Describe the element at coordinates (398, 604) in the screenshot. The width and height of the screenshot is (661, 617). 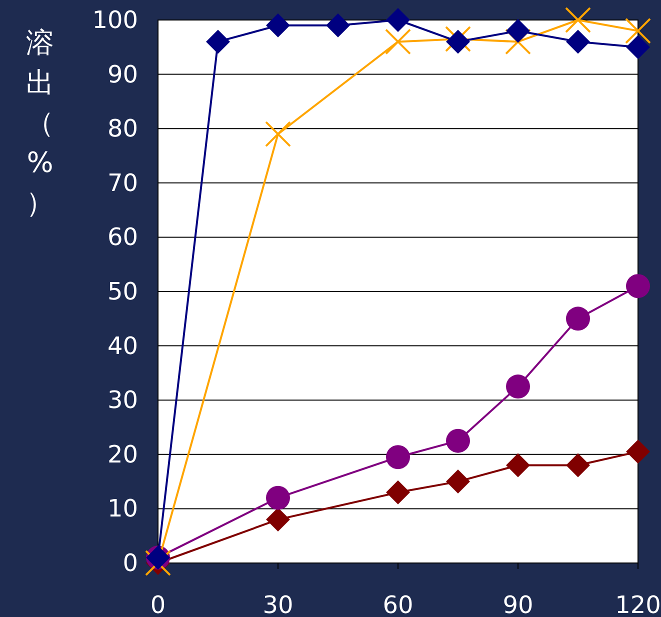
I see `x-tick-label: 60` at that location.